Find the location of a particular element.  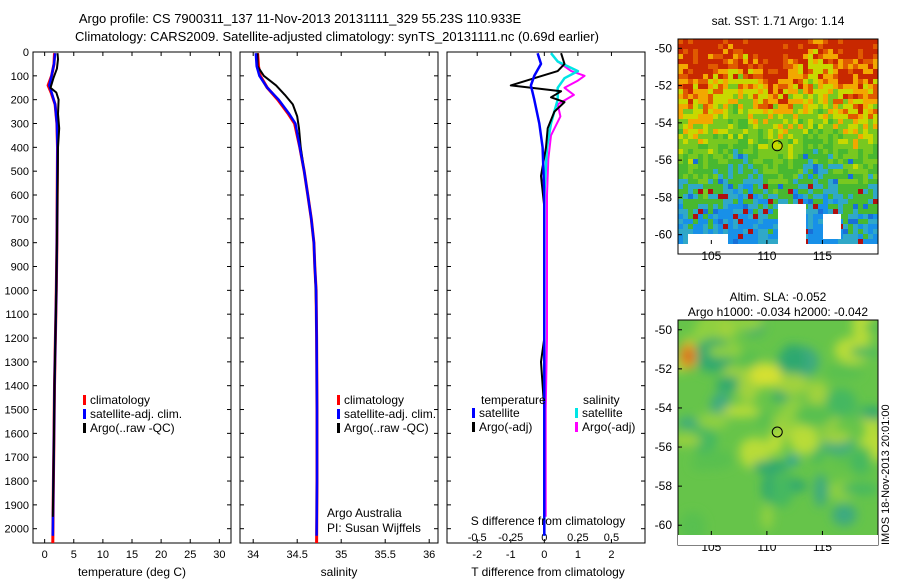

legend-label: climatology is located at coordinates (120, 400).